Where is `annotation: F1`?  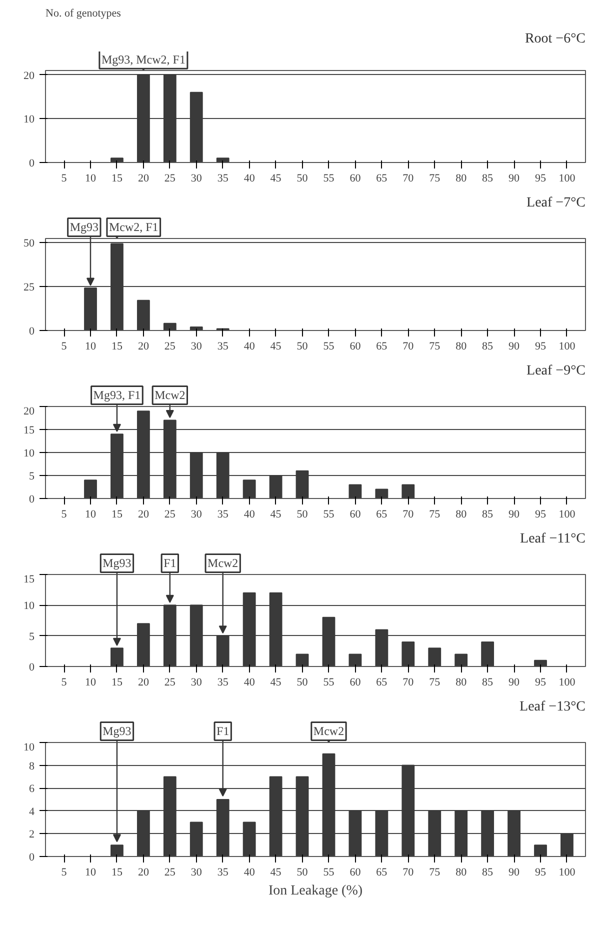 annotation: F1 is located at coordinates (170, 563).